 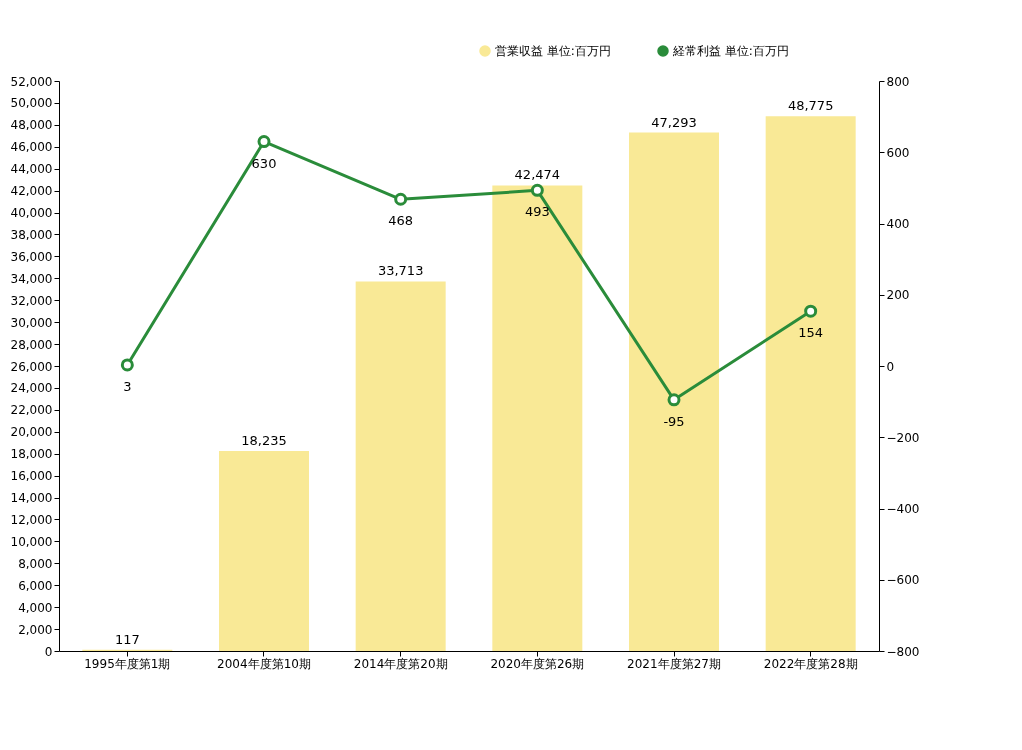 I want to click on y-tick-label: 0, so click(x=48, y=651).